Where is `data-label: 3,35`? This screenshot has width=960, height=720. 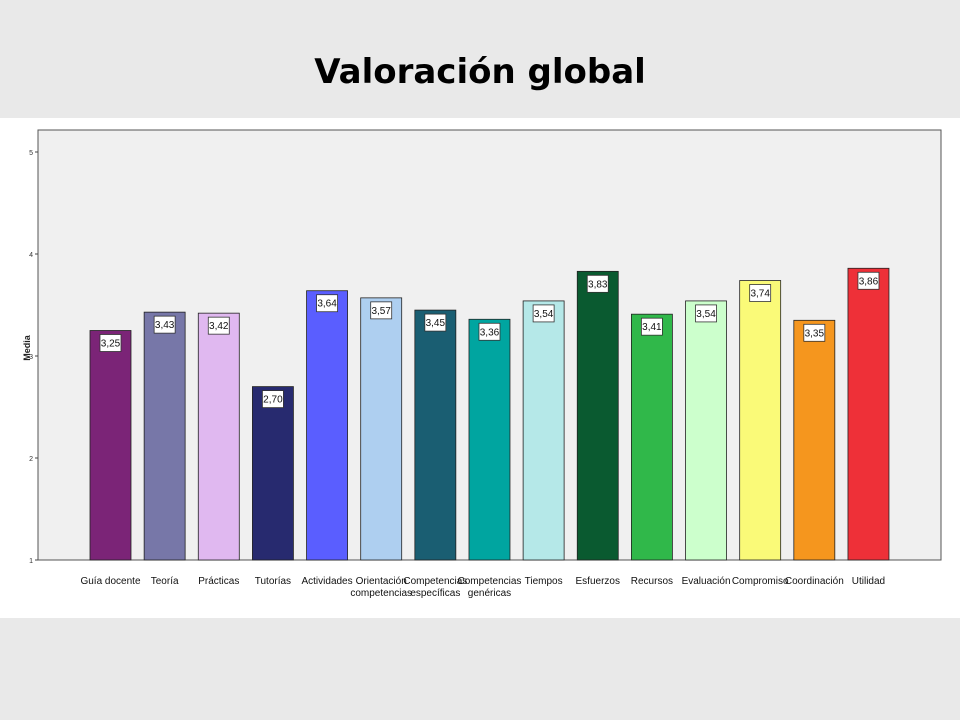 data-label: 3,35 is located at coordinates (815, 333).